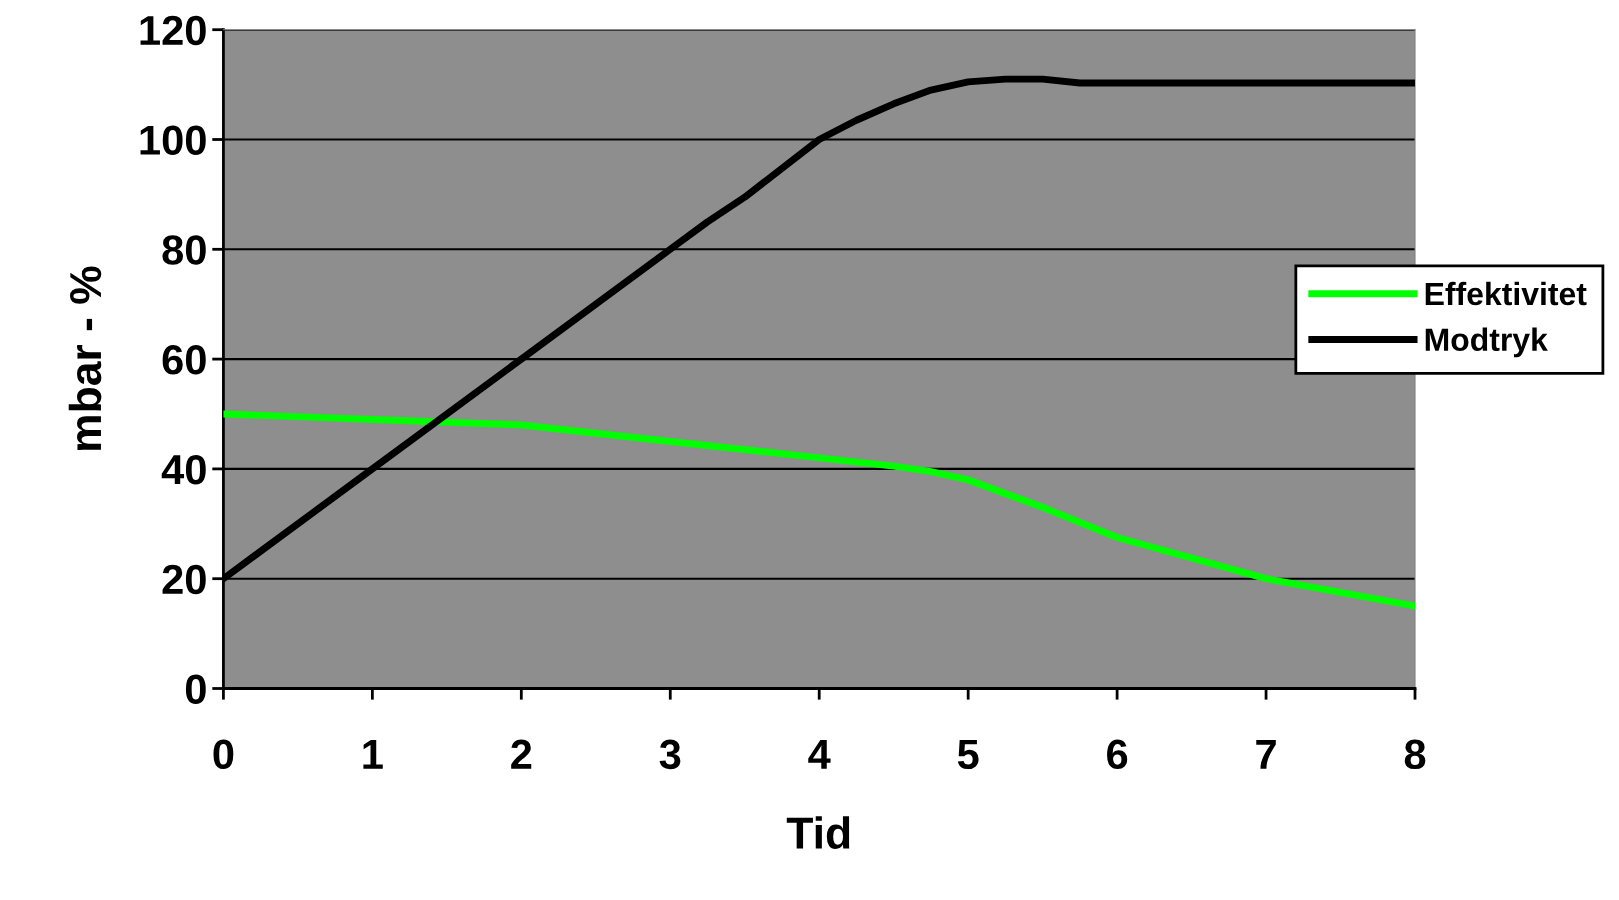 This screenshot has height=900, width=1619. Describe the element at coordinates (819, 754) in the screenshot. I see `x-tick-label: 4` at that location.